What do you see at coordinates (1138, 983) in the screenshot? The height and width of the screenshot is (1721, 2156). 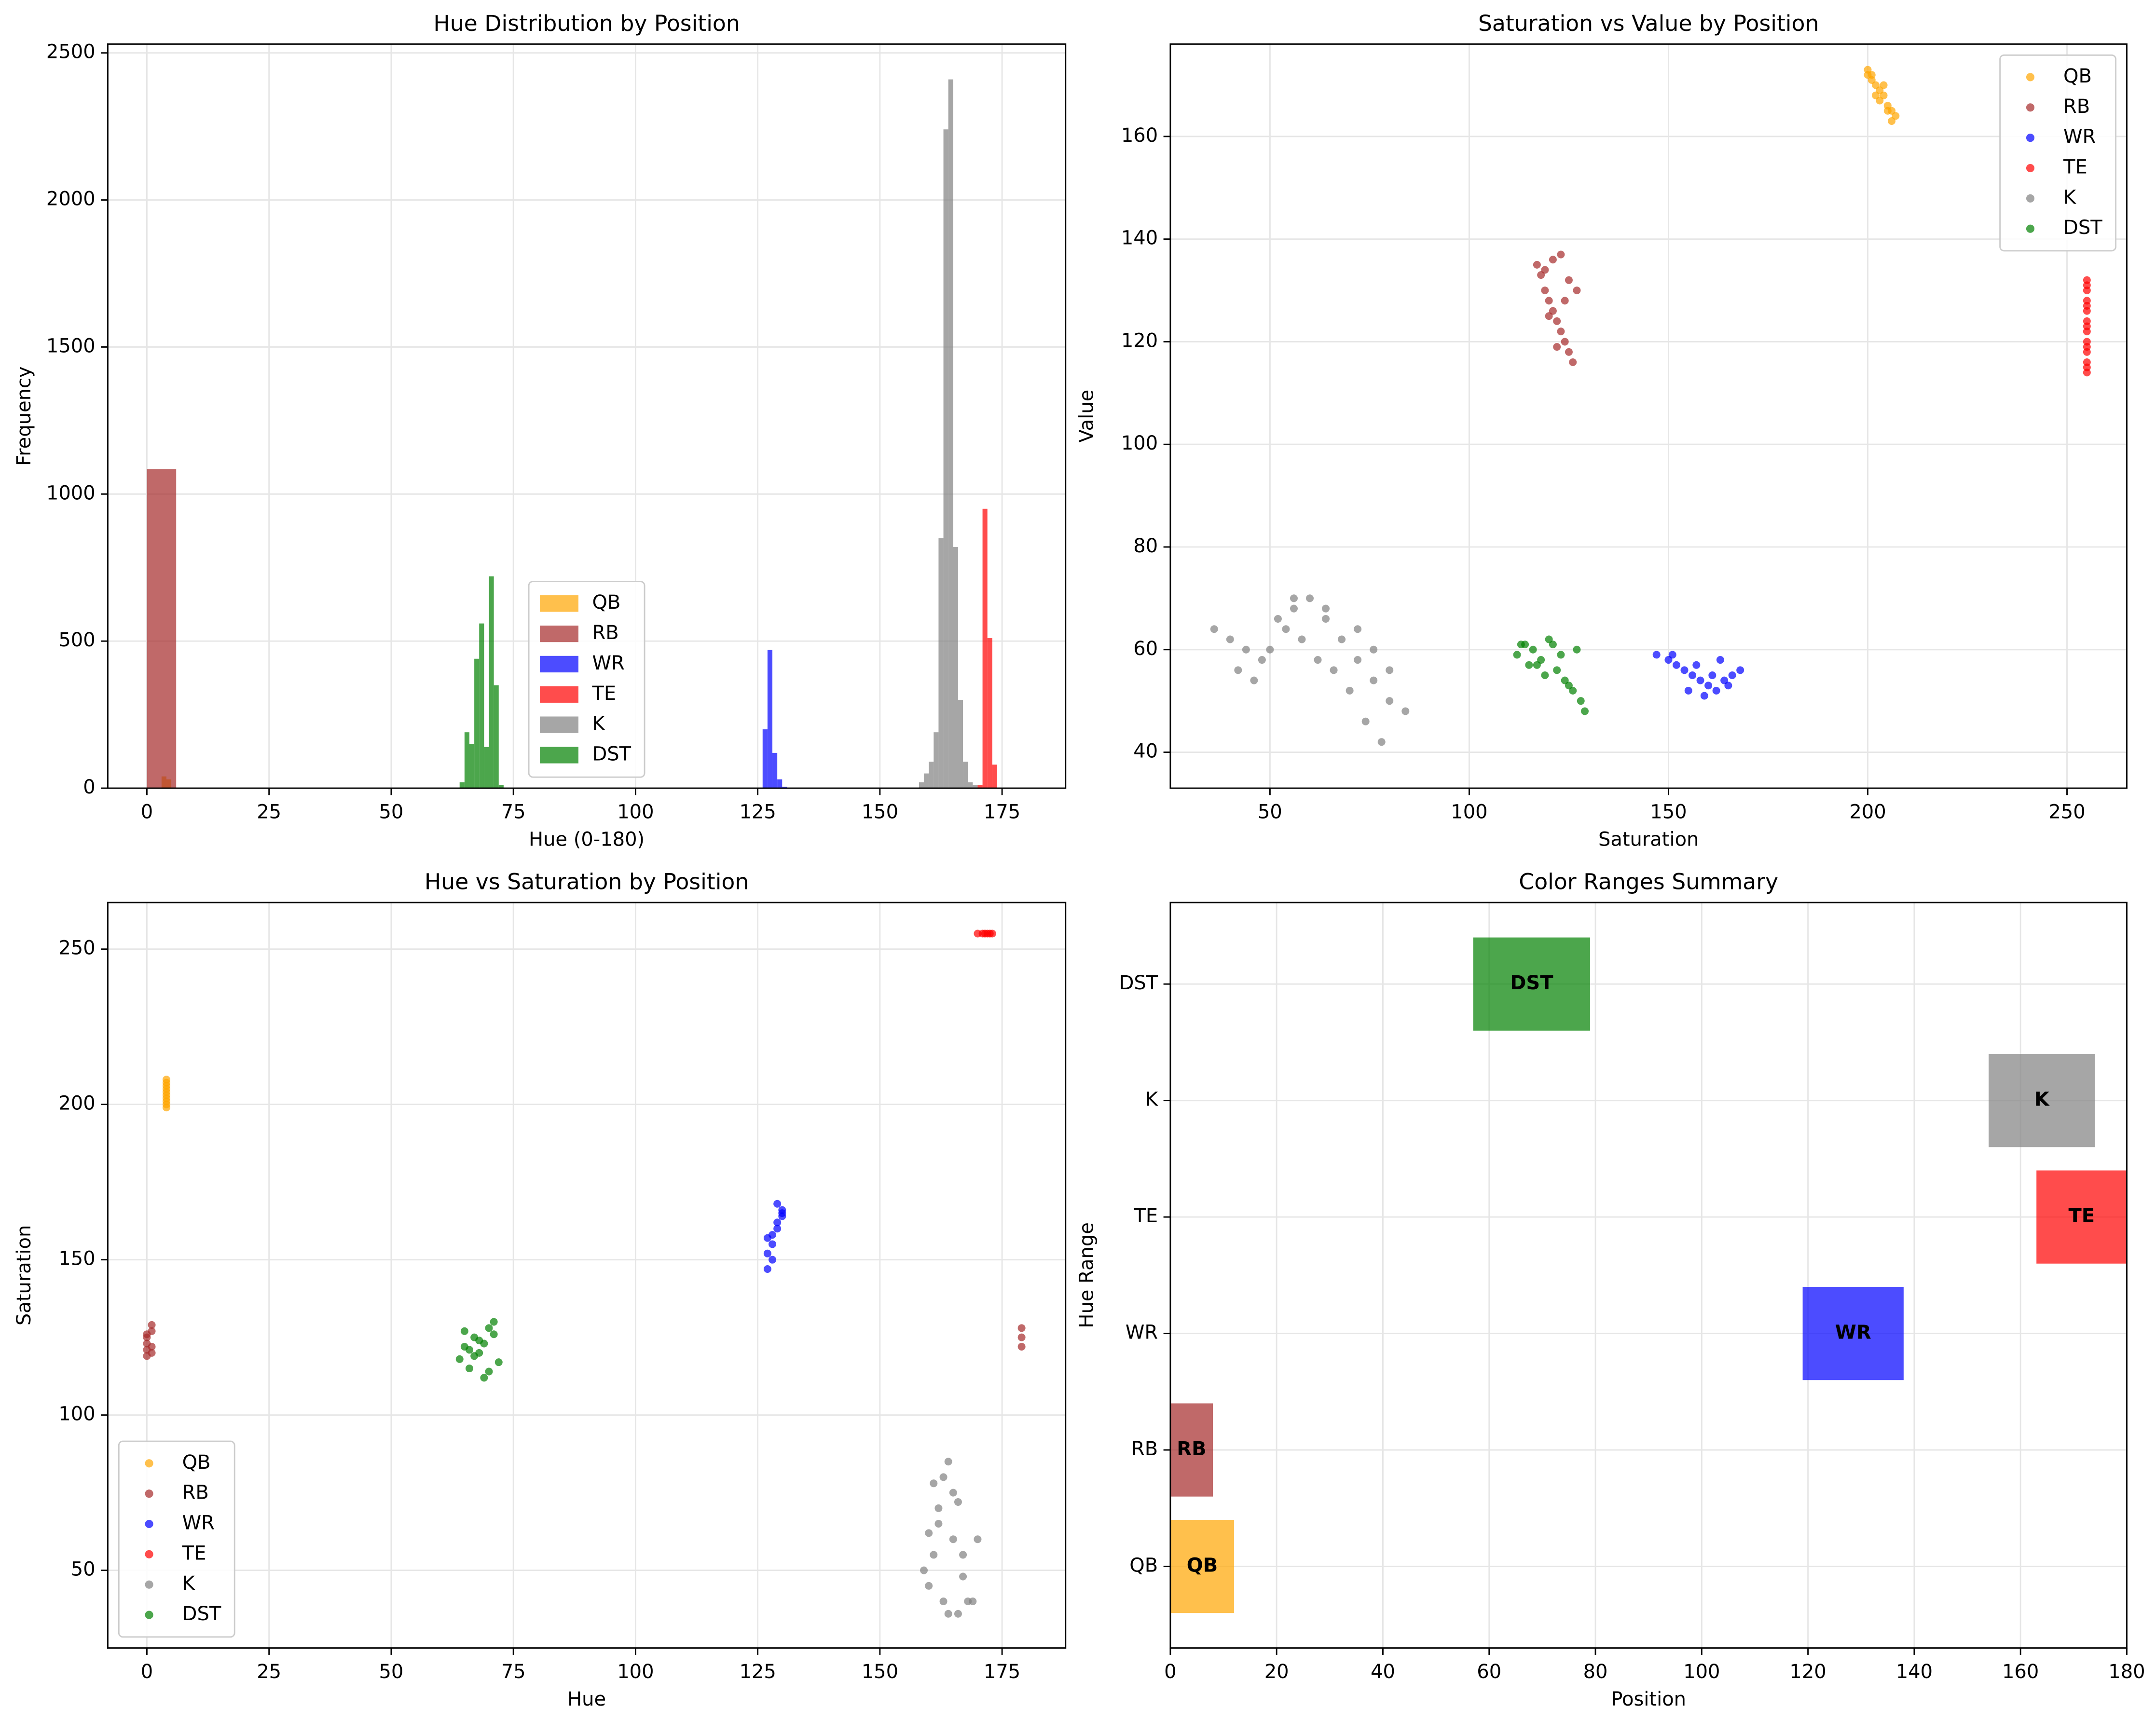 I see `y-tick-label: DST` at bounding box center [1138, 983].